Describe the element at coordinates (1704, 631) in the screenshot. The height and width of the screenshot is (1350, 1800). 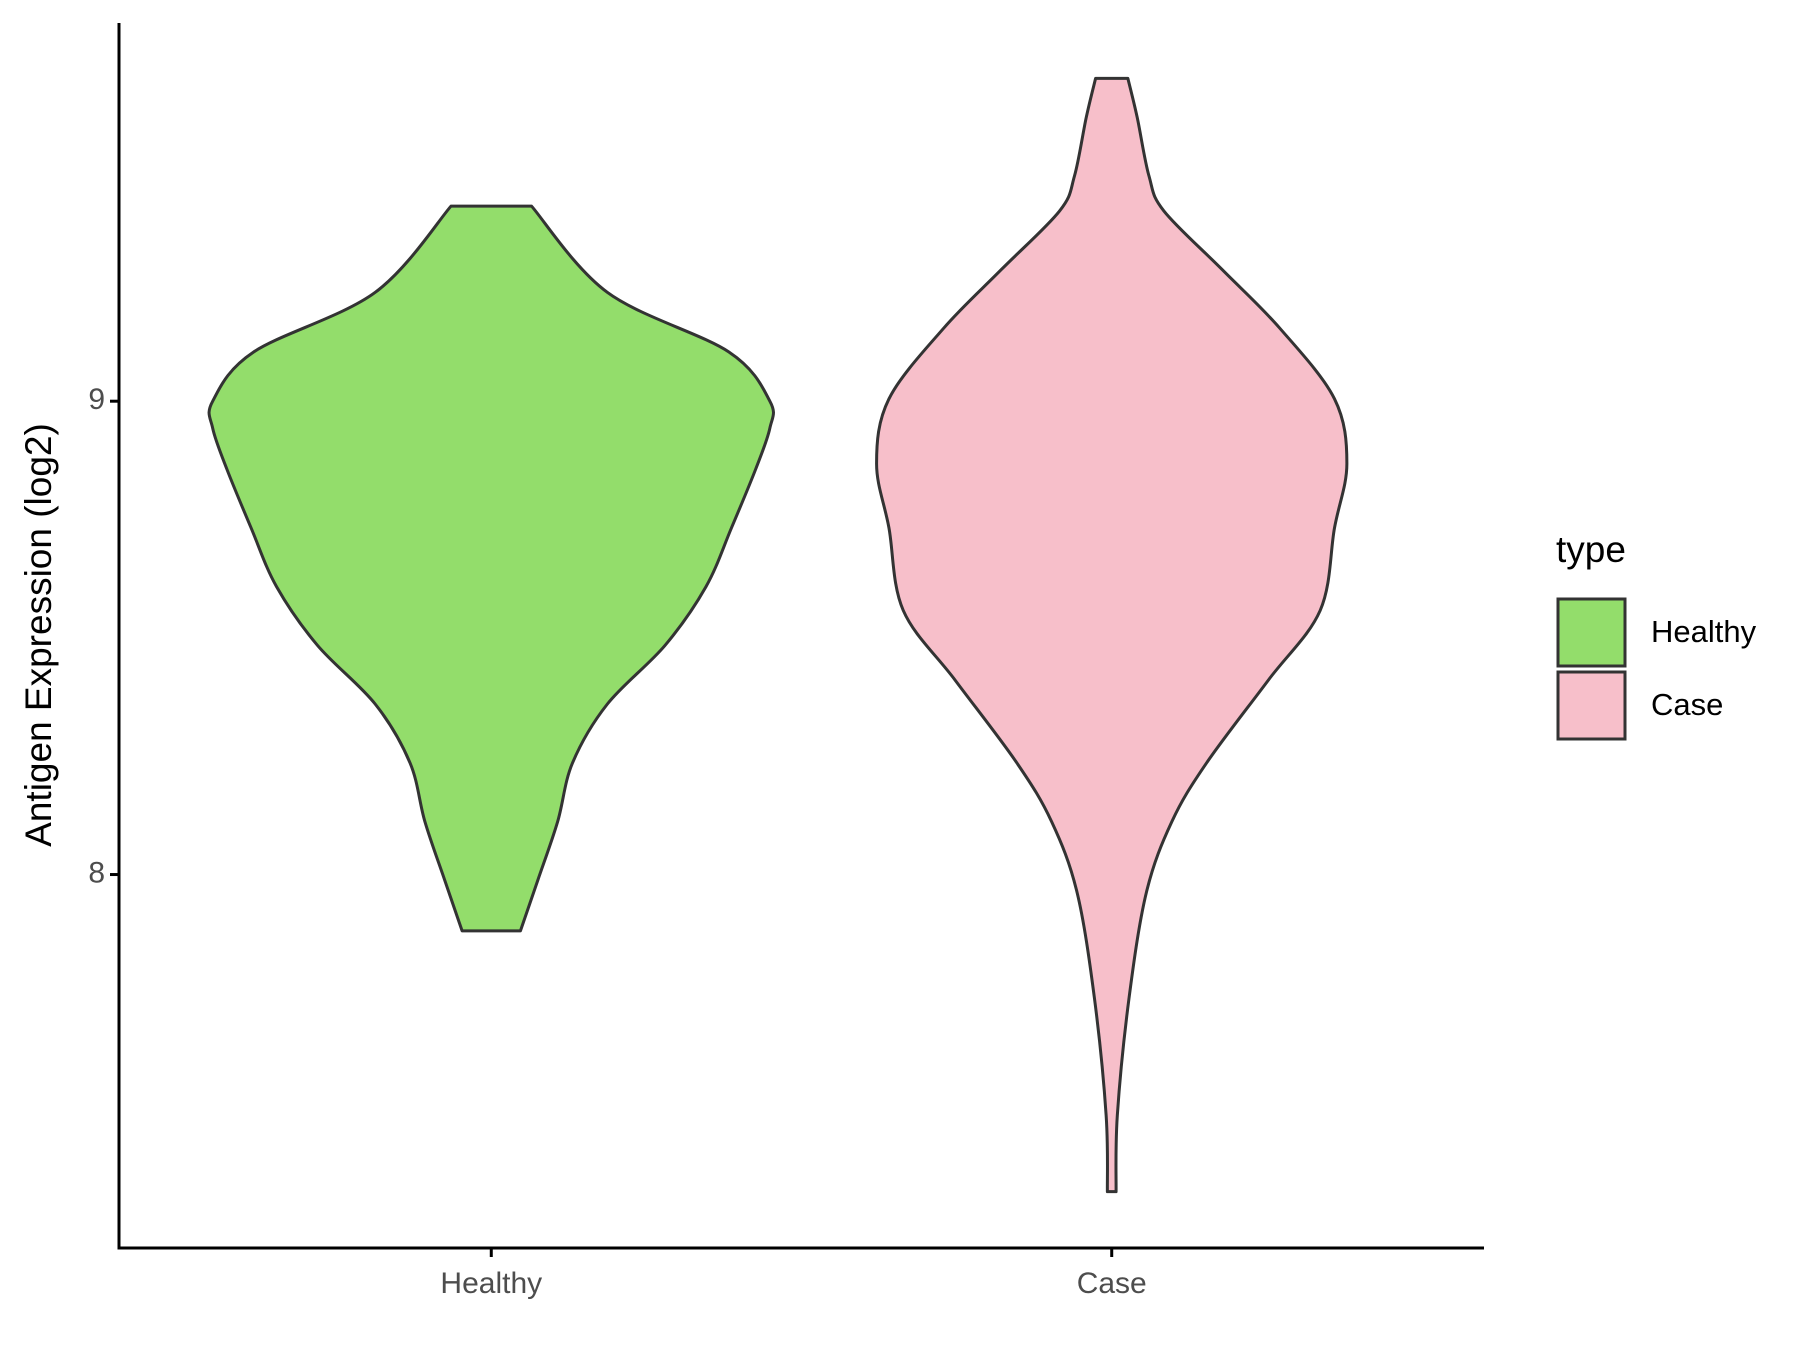
I see `legend-label: Healthy` at that location.